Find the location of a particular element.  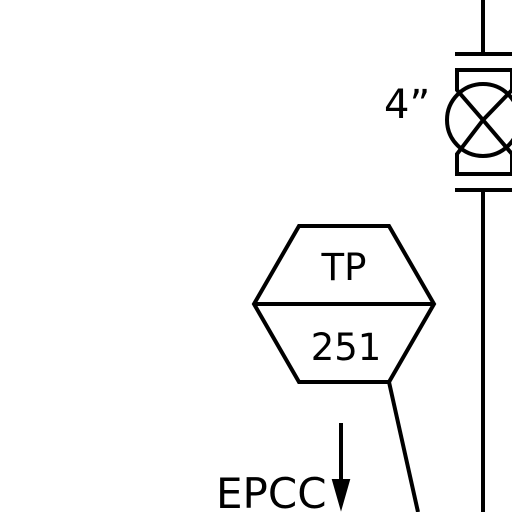

pipe-size-label: 4” is located at coordinates (407, 105).